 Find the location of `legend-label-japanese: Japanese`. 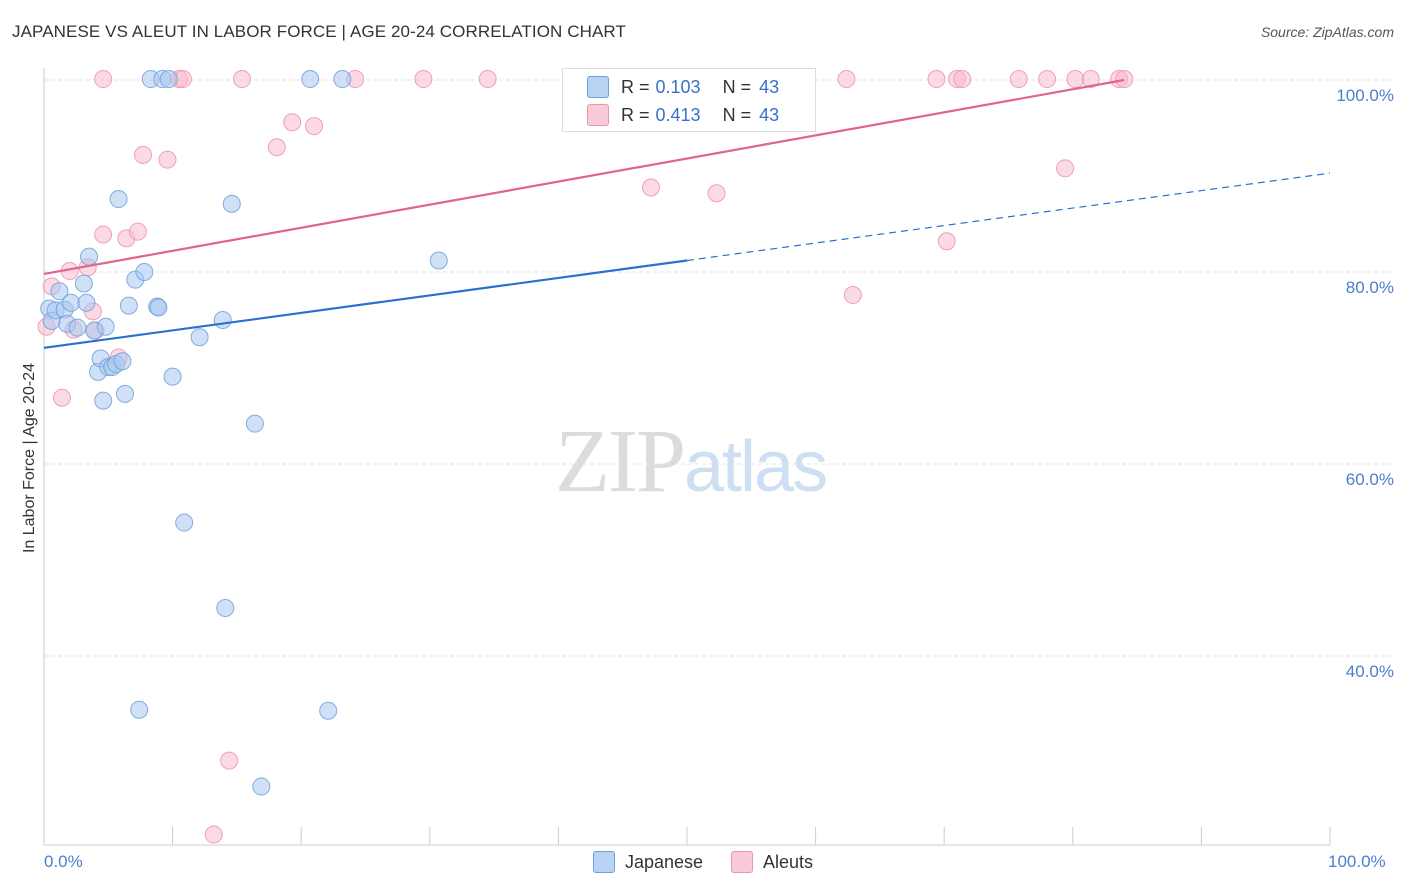

legend-label-japanese: Japanese is located at coordinates (664, 861).